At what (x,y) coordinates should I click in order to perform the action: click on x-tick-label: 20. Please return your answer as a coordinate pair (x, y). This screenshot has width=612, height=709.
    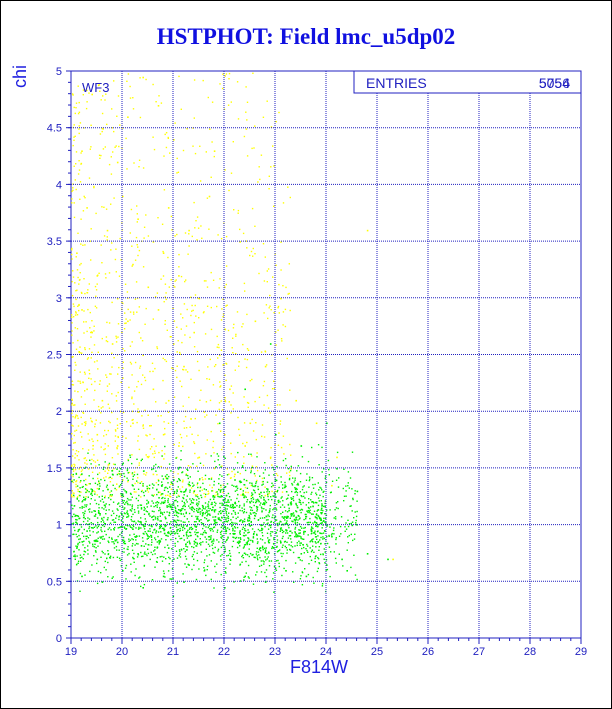
    Looking at the image, I should click on (122, 652).